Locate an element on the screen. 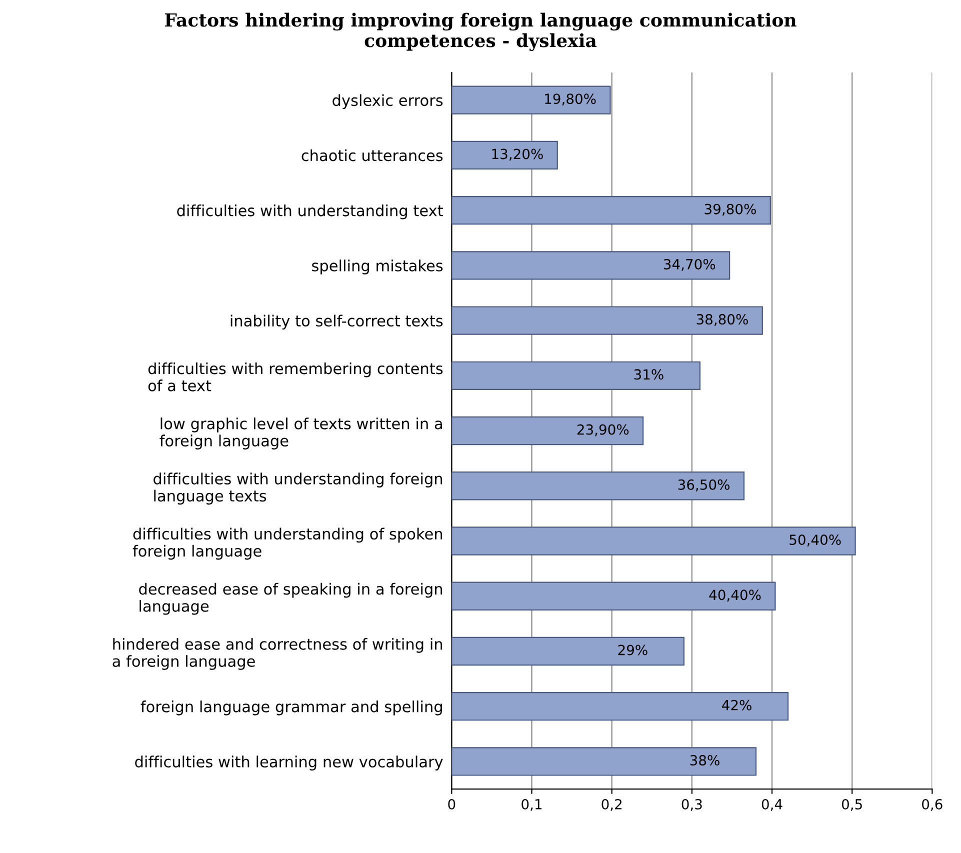  y-tick-label: difficulties with remembering contents of a text is located at coordinates (295, 377).